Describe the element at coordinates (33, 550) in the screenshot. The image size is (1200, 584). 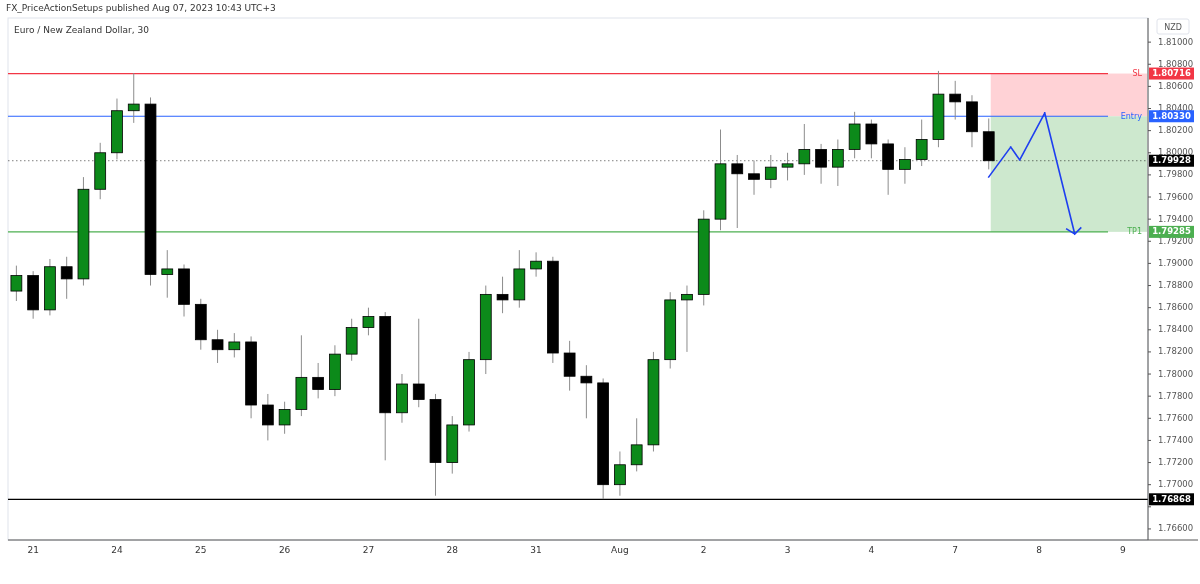
I see `x-tick-label: 21` at that location.